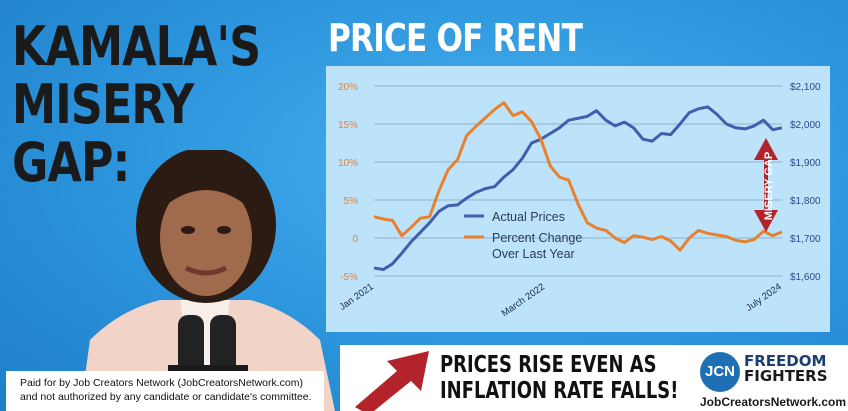 This screenshot has height=411, width=848. What do you see at coordinates (528, 217) in the screenshot?
I see `legend-label-actual: Actual Prices` at bounding box center [528, 217].